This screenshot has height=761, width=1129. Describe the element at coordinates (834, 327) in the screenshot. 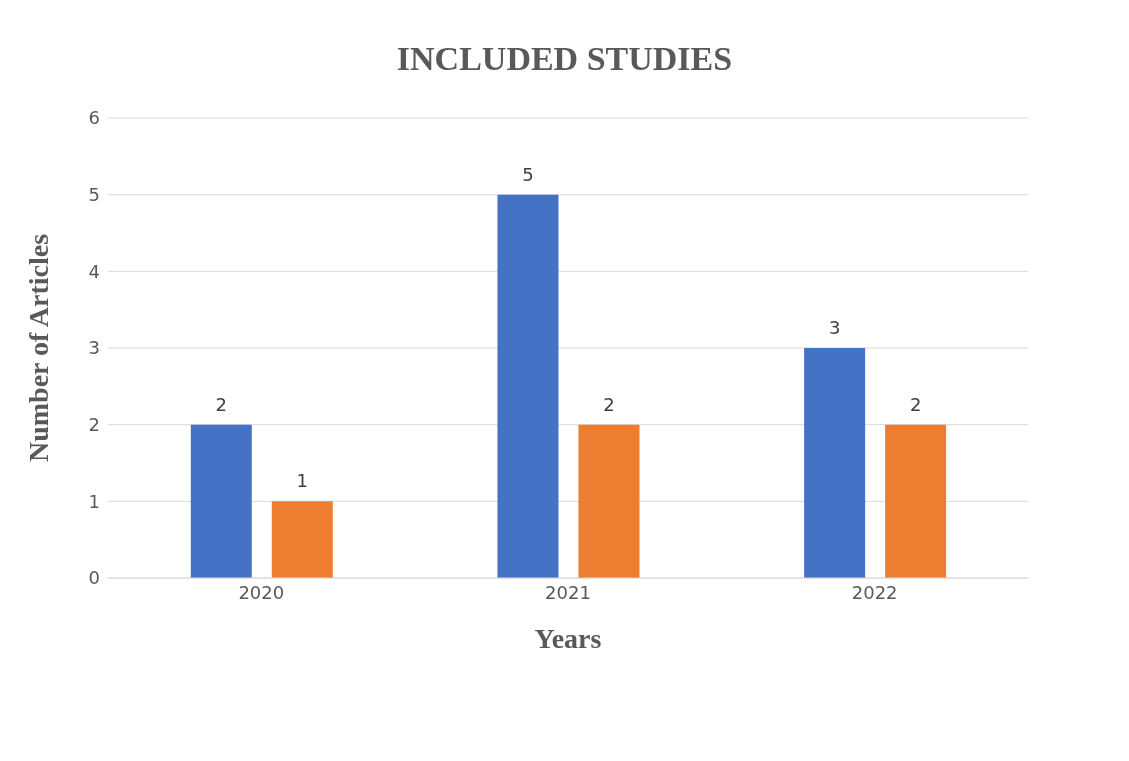

I see `data-label: 3` at that location.